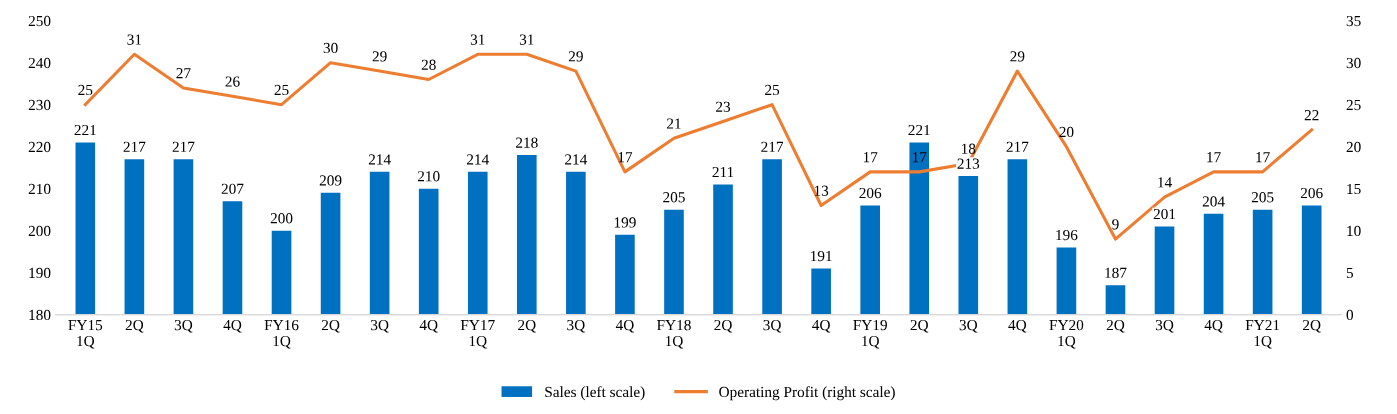  I want to click on x-tick-label: FY20 1Q, so click(1066, 334).